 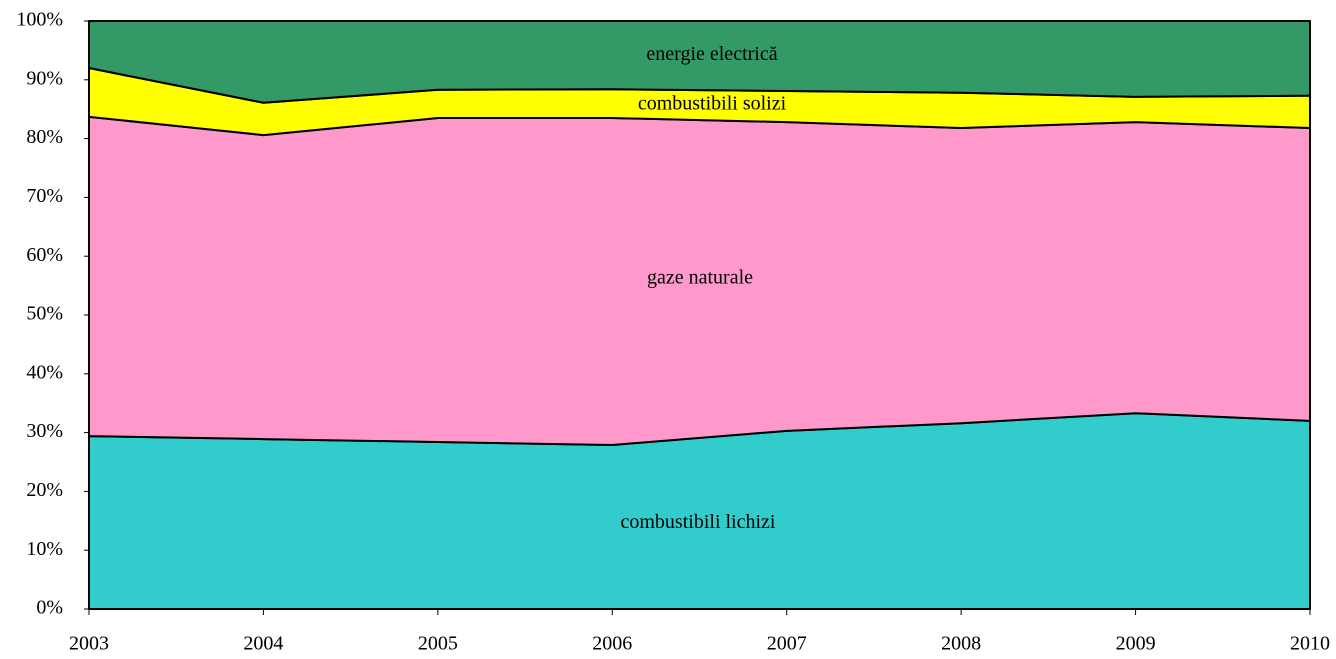 What do you see at coordinates (711, 54) in the screenshot?
I see `area-label: energie electrică` at bounding box center [711, 54].